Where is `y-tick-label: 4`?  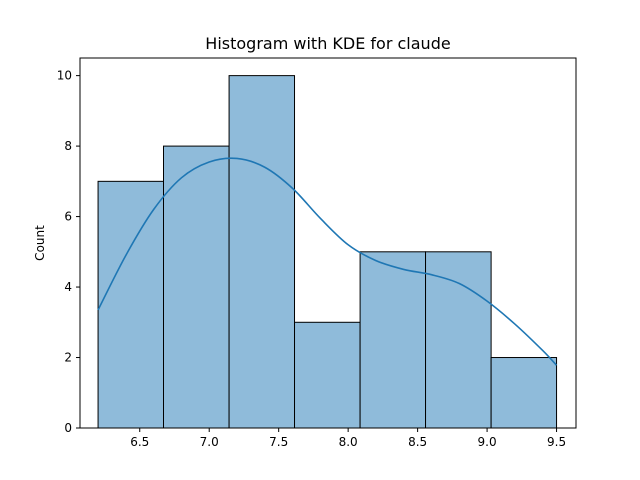 y-tick-label: 4 is located at coordinates (68, 287).